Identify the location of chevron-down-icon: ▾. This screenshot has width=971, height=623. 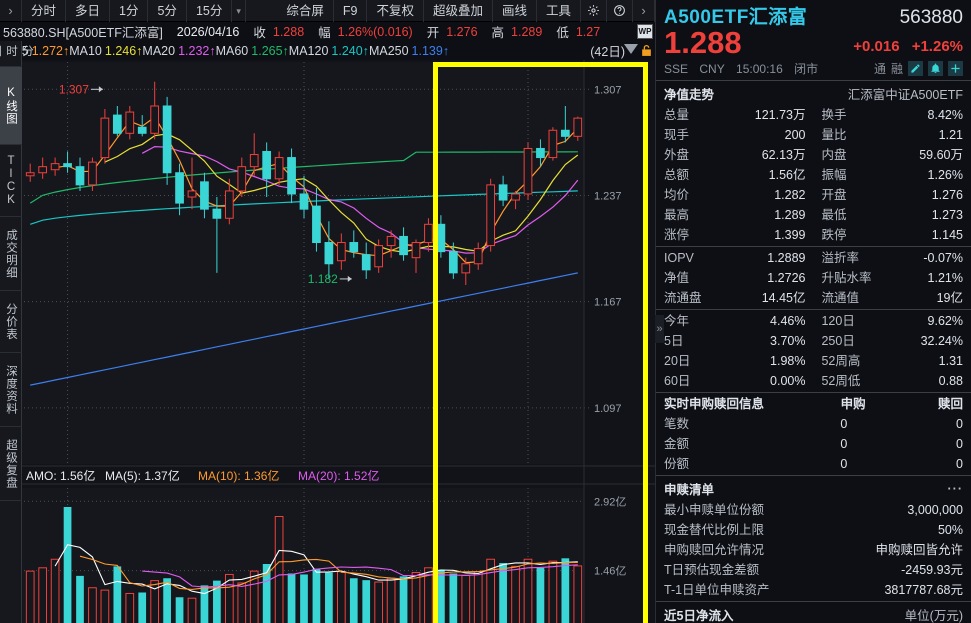
(239, 11).